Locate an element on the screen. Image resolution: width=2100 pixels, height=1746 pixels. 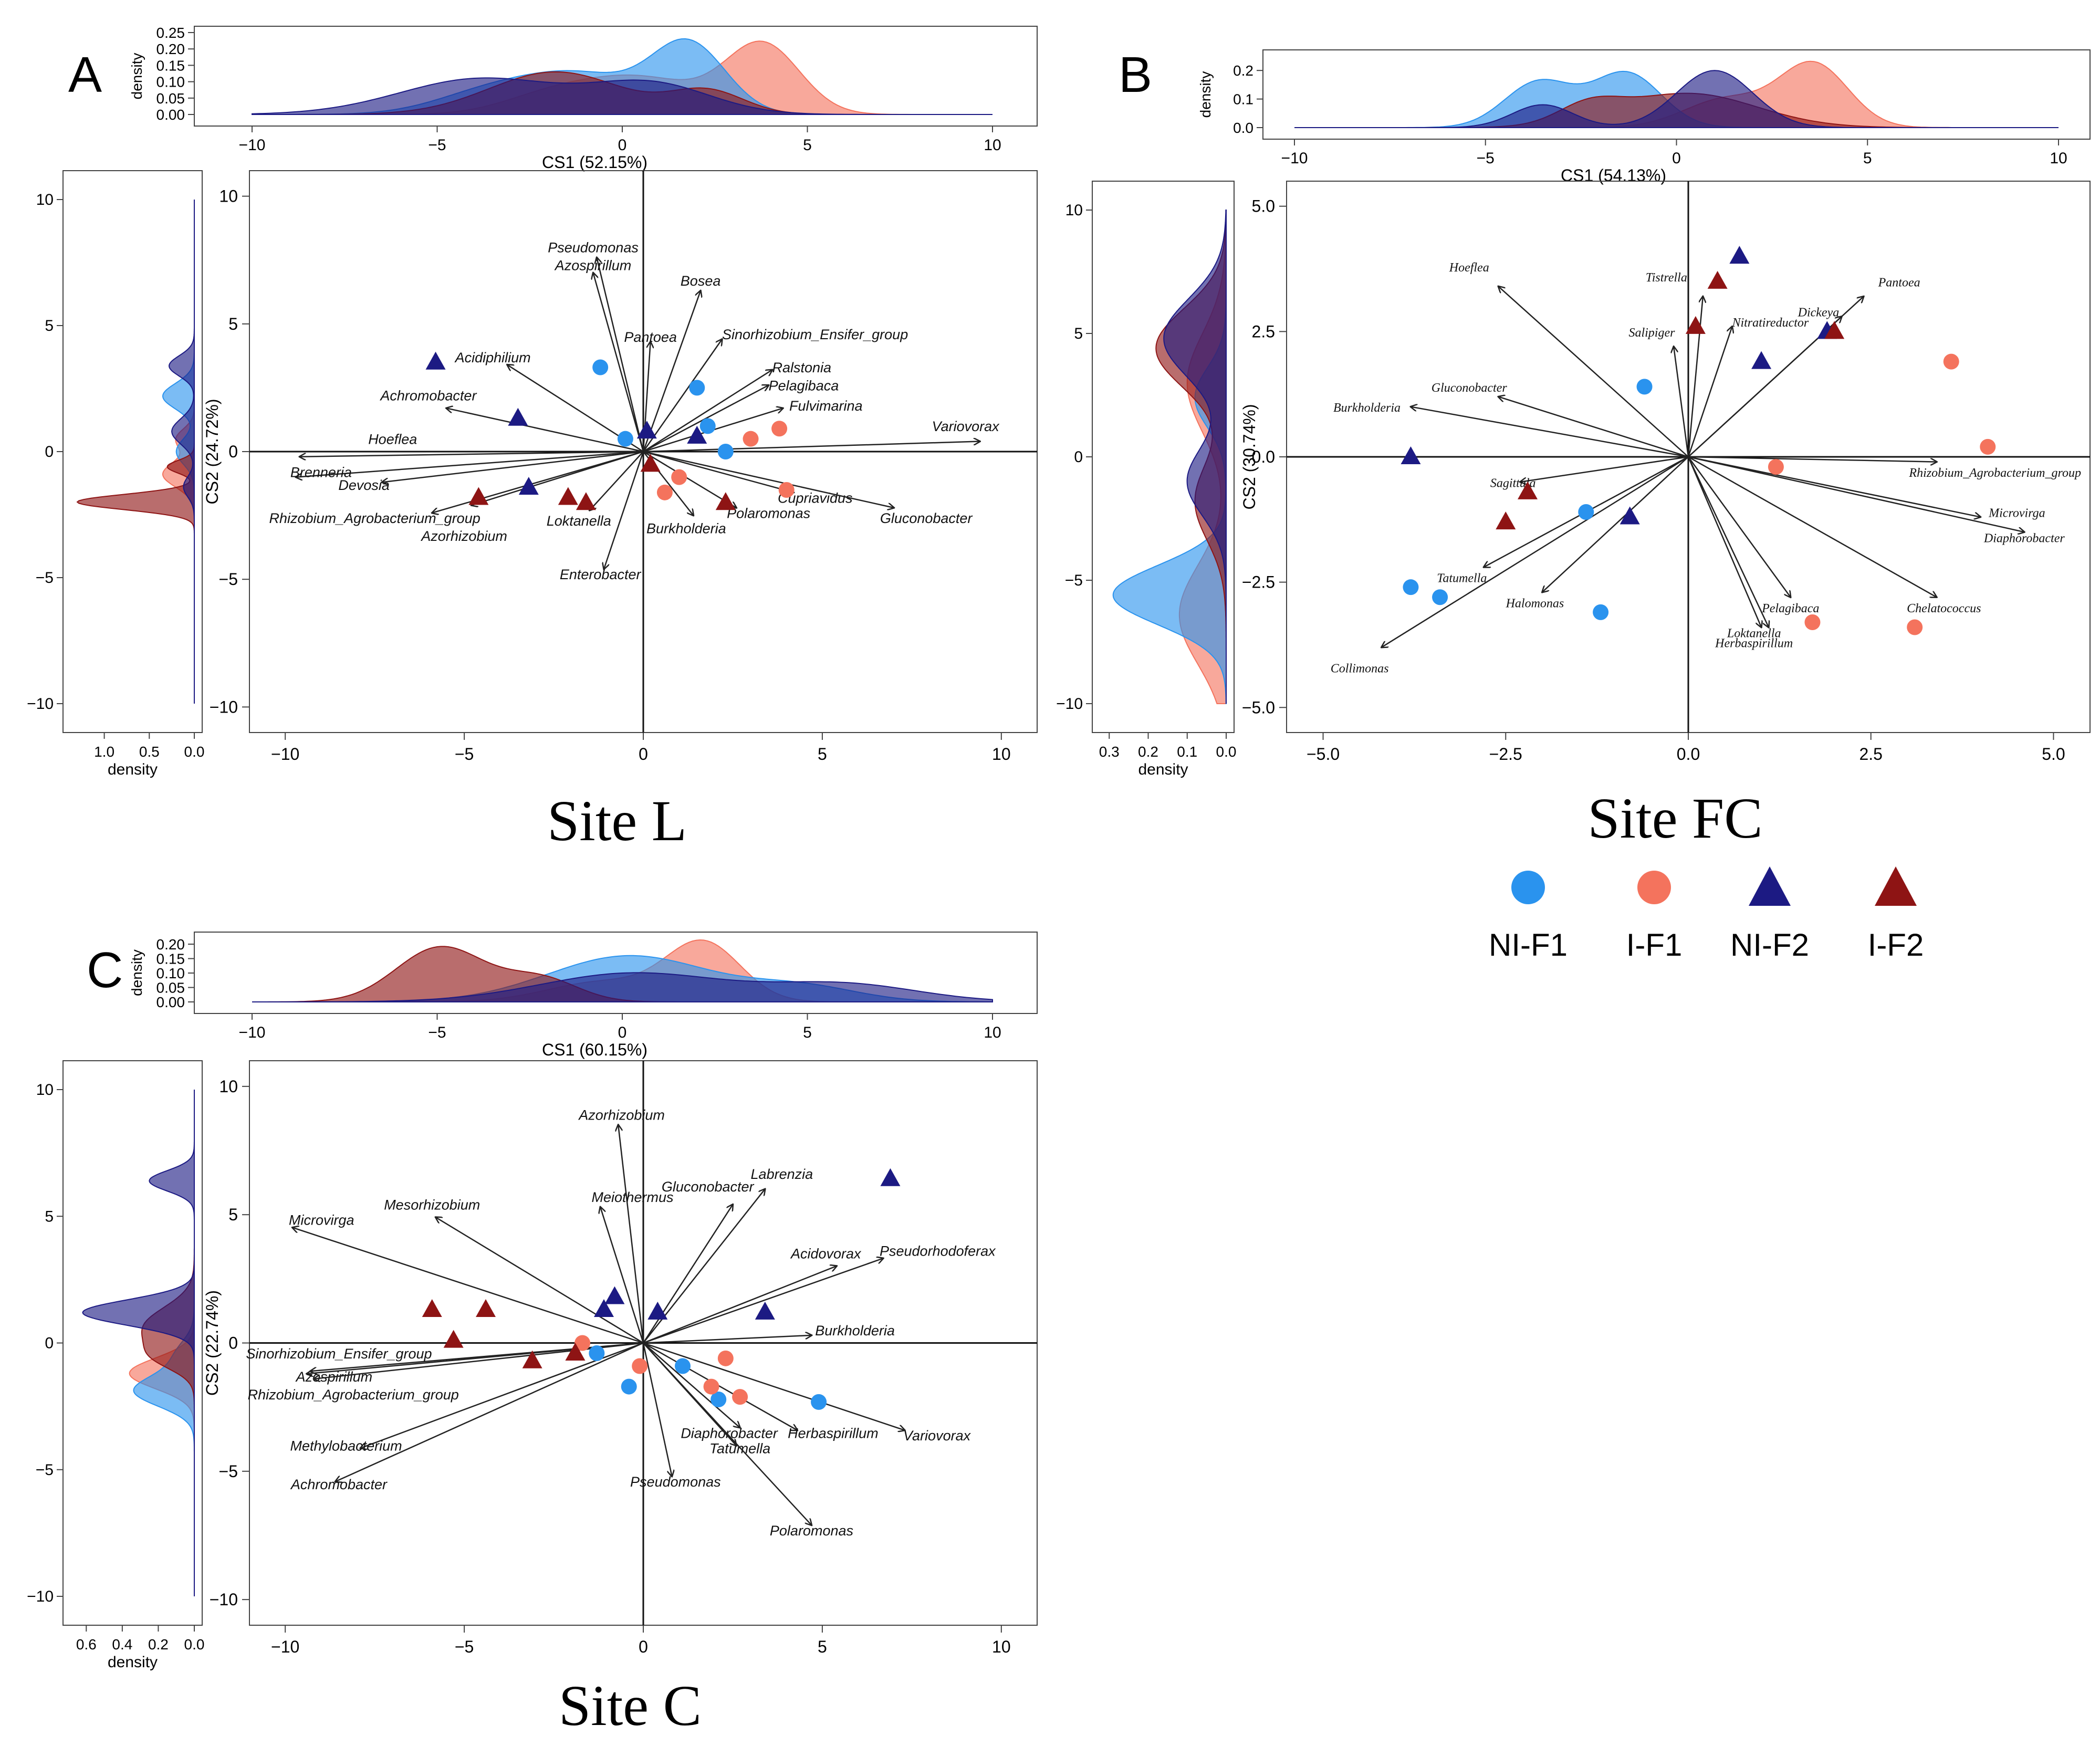
top-x-tick-label: −10 is located at coordinates (1295, 158).